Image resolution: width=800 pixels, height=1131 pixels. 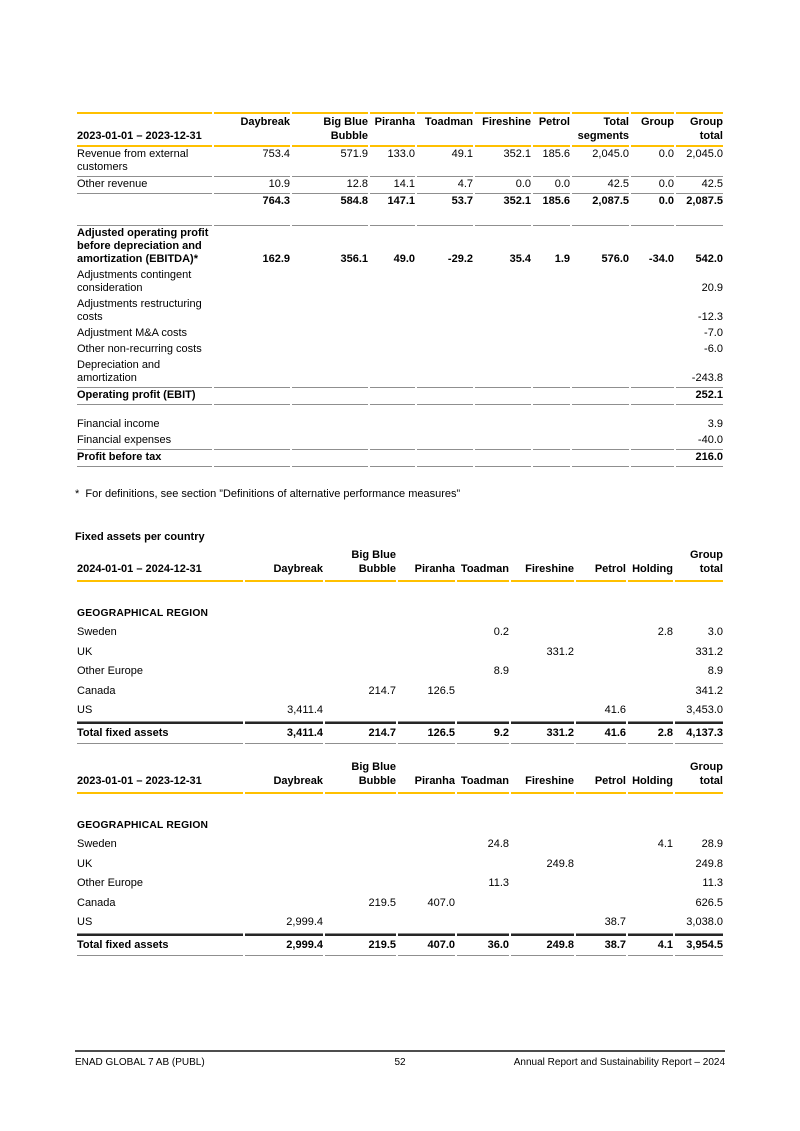 What do you see at coordinates (144, 129) in the screenshot?
I see `column-header: 2023-01-01 – 2023-12-31` at bounding box center [144, 129].